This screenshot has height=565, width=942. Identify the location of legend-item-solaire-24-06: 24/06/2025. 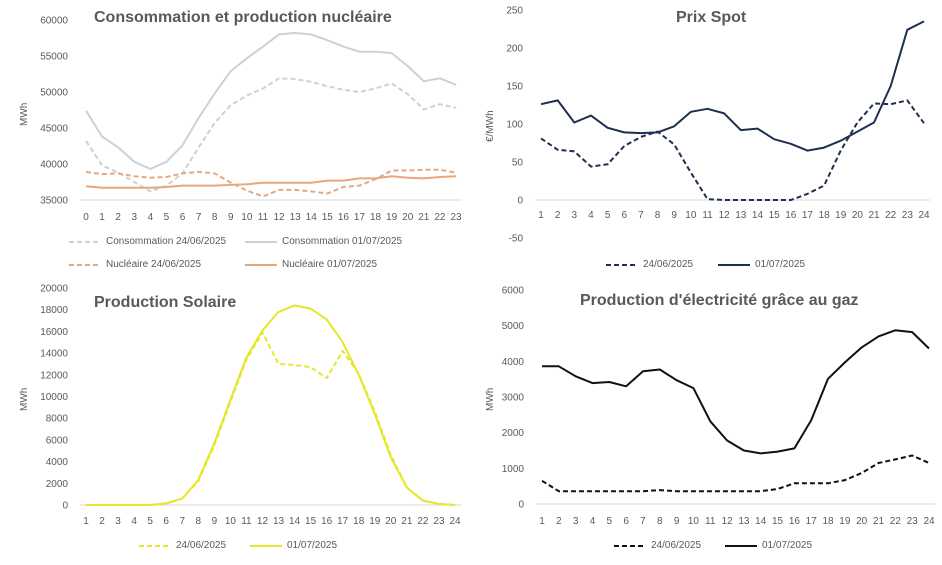
(182, 545).